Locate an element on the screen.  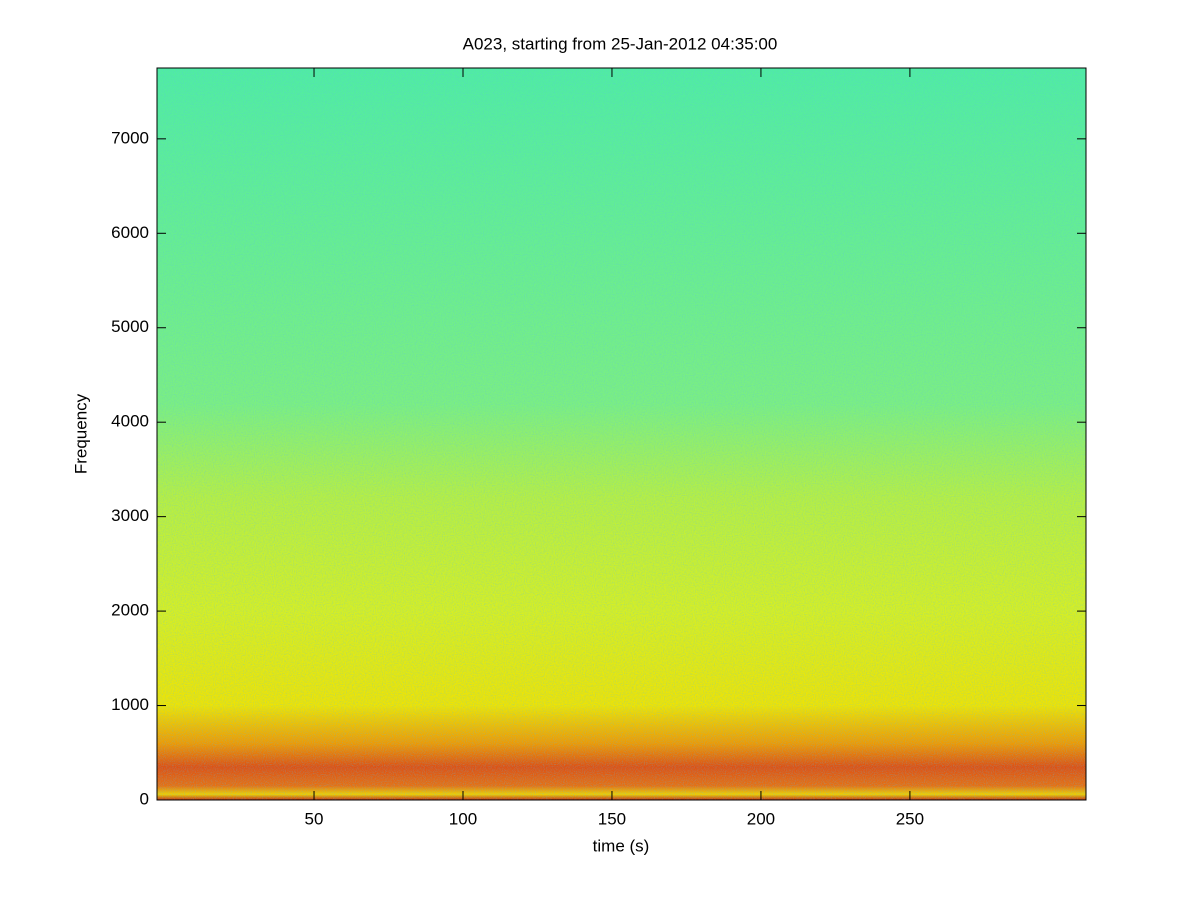
y-tick-label: 5000 is located at coordinates (130, 326).